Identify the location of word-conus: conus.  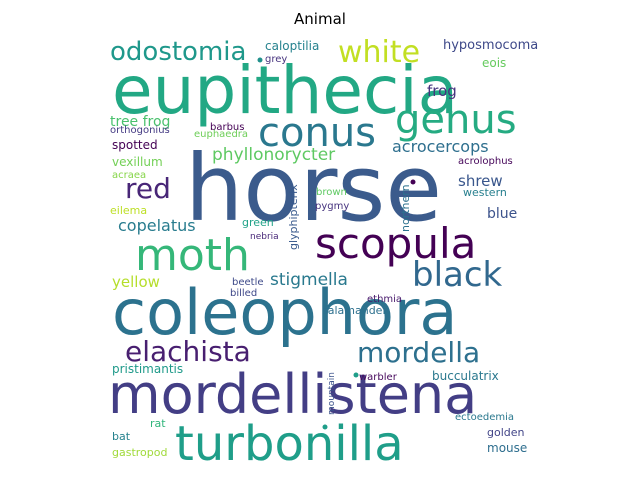
(317, 133).